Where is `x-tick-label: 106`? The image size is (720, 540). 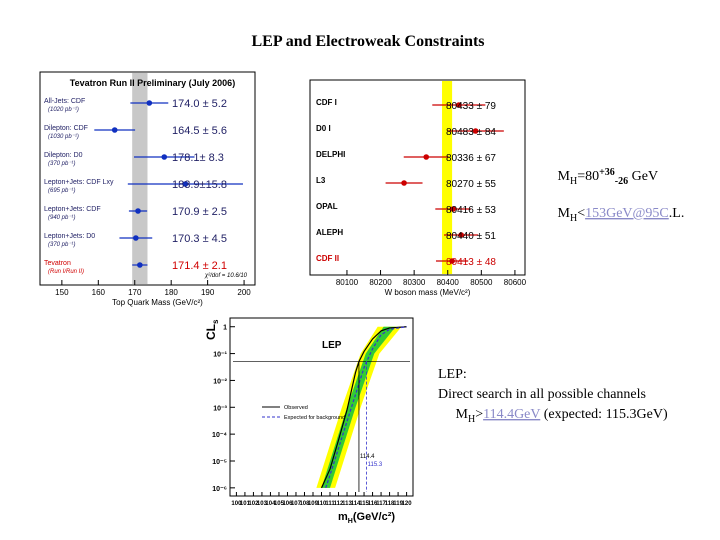
x-tick-label: 106 is located at coordinates (287, 504).